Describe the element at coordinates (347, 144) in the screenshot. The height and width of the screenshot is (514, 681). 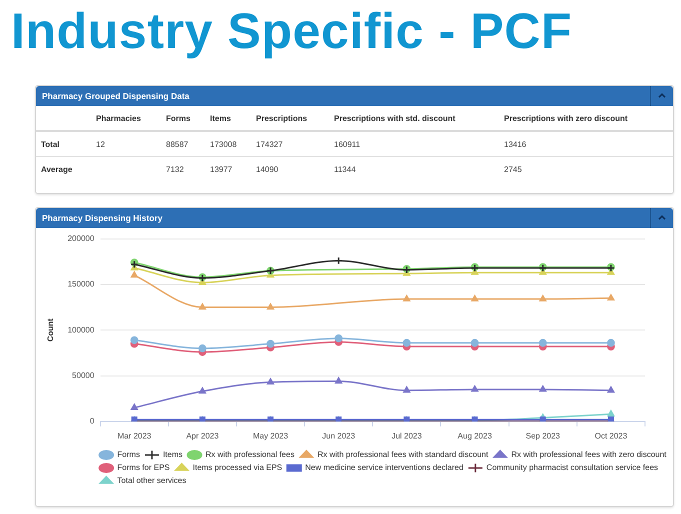
I see `text: 160911` at that location.